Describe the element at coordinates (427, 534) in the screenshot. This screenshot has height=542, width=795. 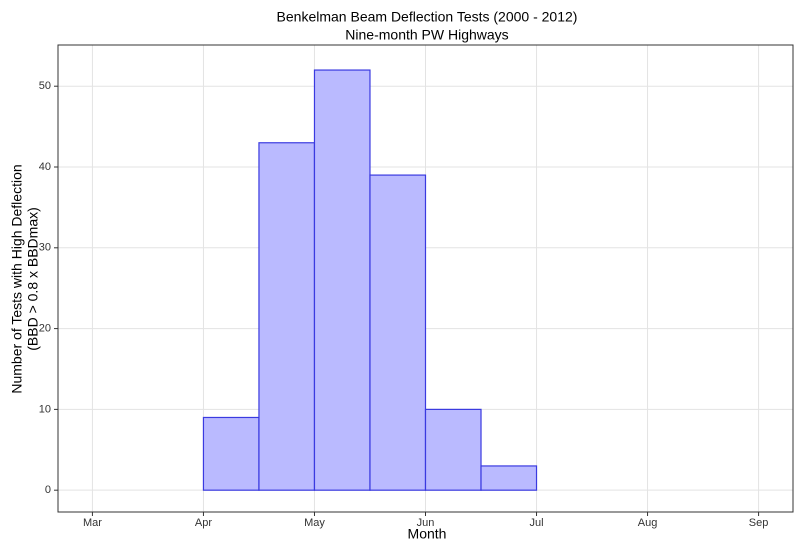
I see `x-axis-label: Month` at that location.